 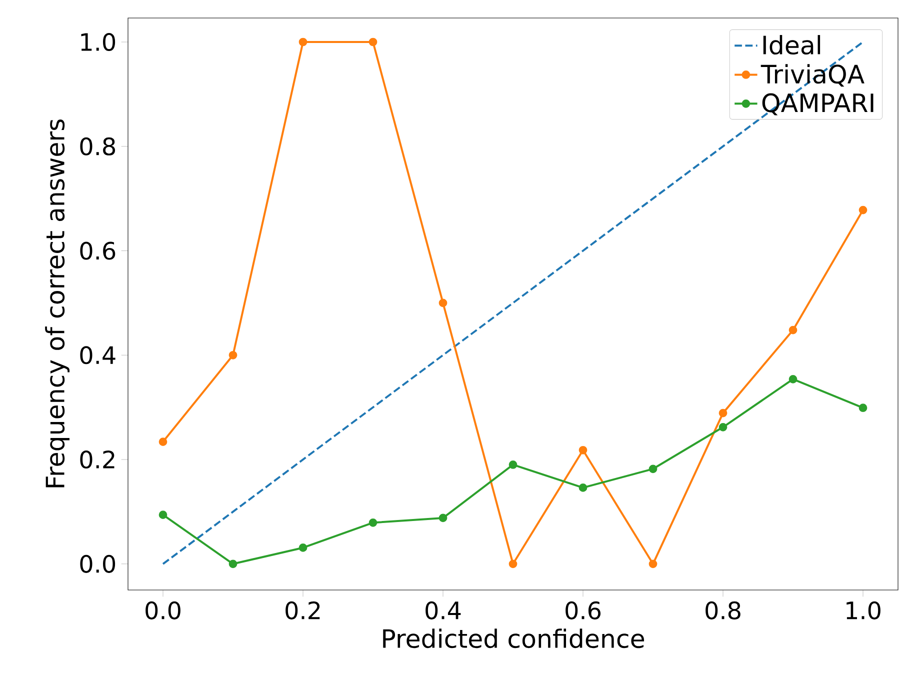 I want to click on x-axis-title: Predicted confidence, so click(x=513, y=638).